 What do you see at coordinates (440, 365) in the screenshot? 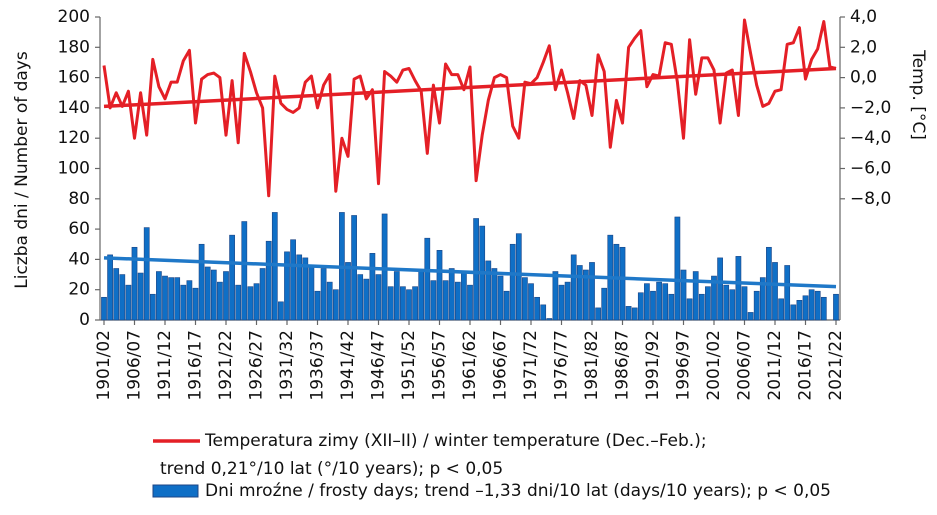
I see `x-tick-label: 1956/57` at bounding box center [440, 365].